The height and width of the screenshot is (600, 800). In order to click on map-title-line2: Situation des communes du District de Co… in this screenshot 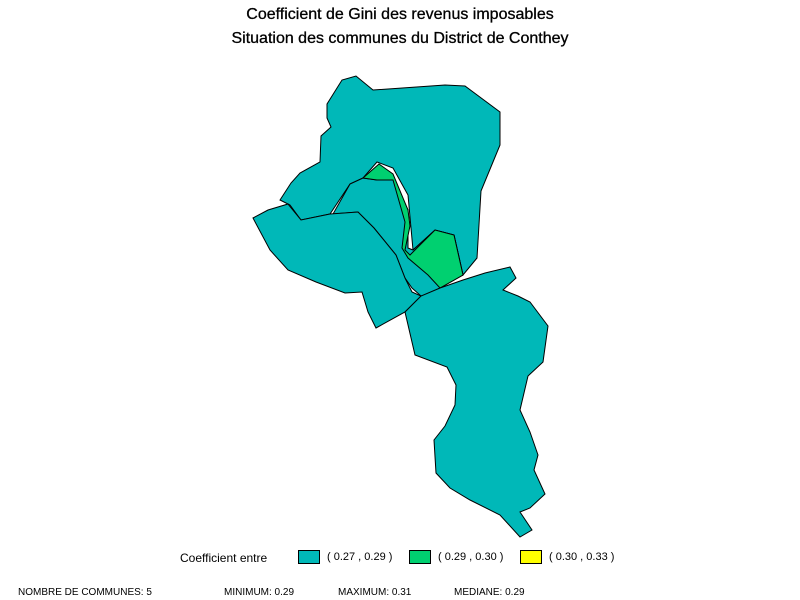, I will do `click(400, 38)`.